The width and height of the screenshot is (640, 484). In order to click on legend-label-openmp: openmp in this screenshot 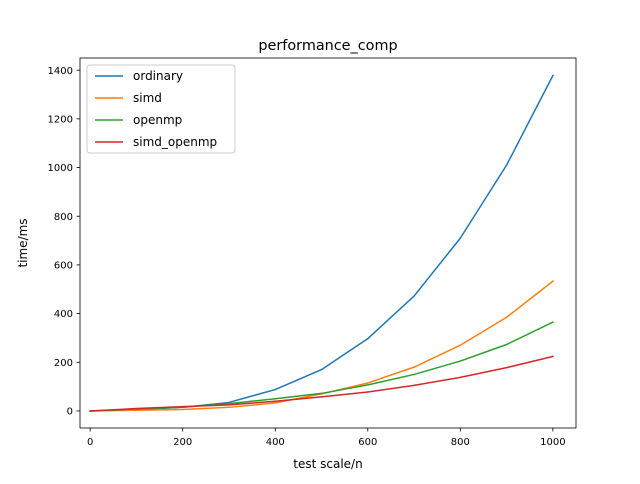, I will do `click(157, 120)`.